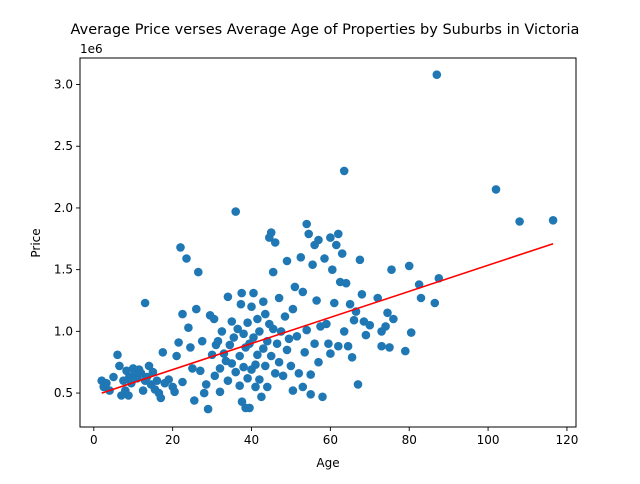 This screenshot has width=640, height=484. Describe the element at coordinates (63, 393) in the screenshot. I see `y-tick-label-0: 0.5` at that location.